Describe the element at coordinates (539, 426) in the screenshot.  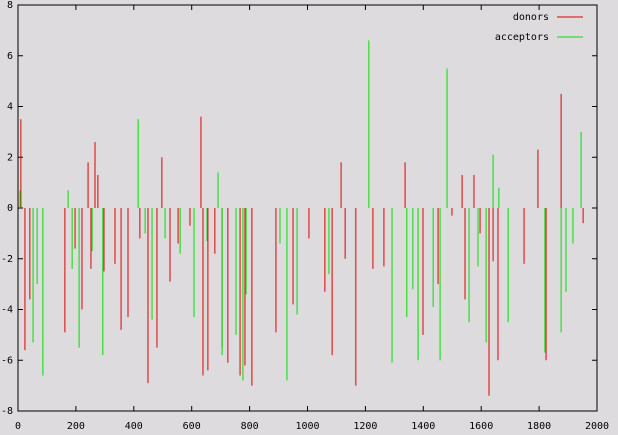
I see `x-tick-label: 1800` at that location.